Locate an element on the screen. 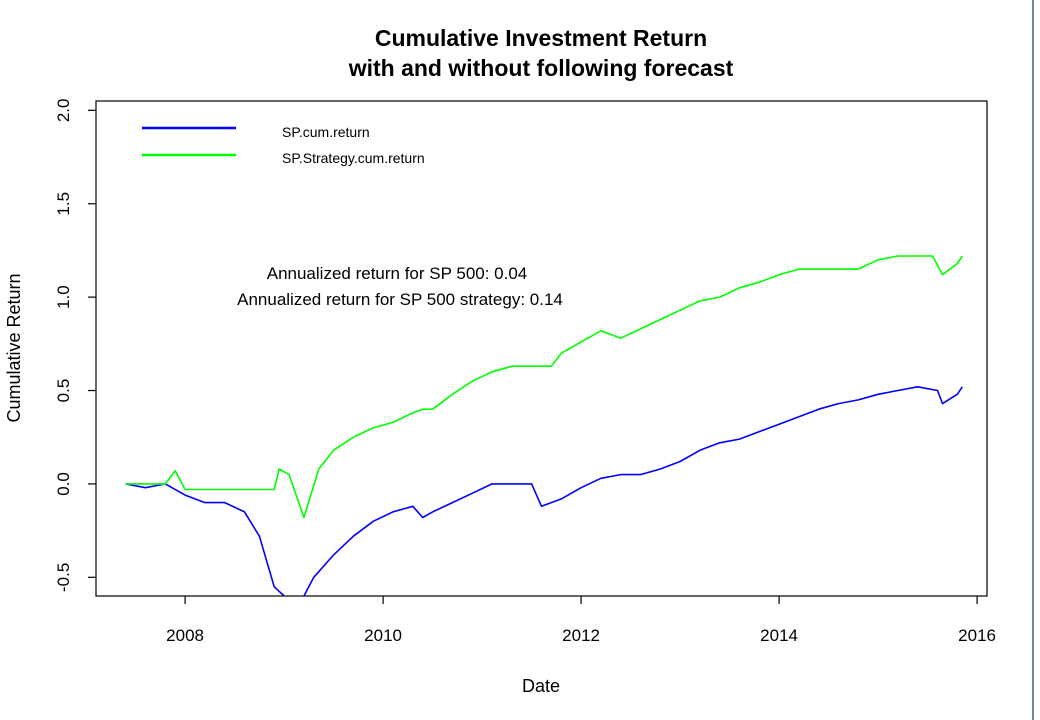 The image size is (1040, 720). window-edge-border is located at coordinates (1033, 360).